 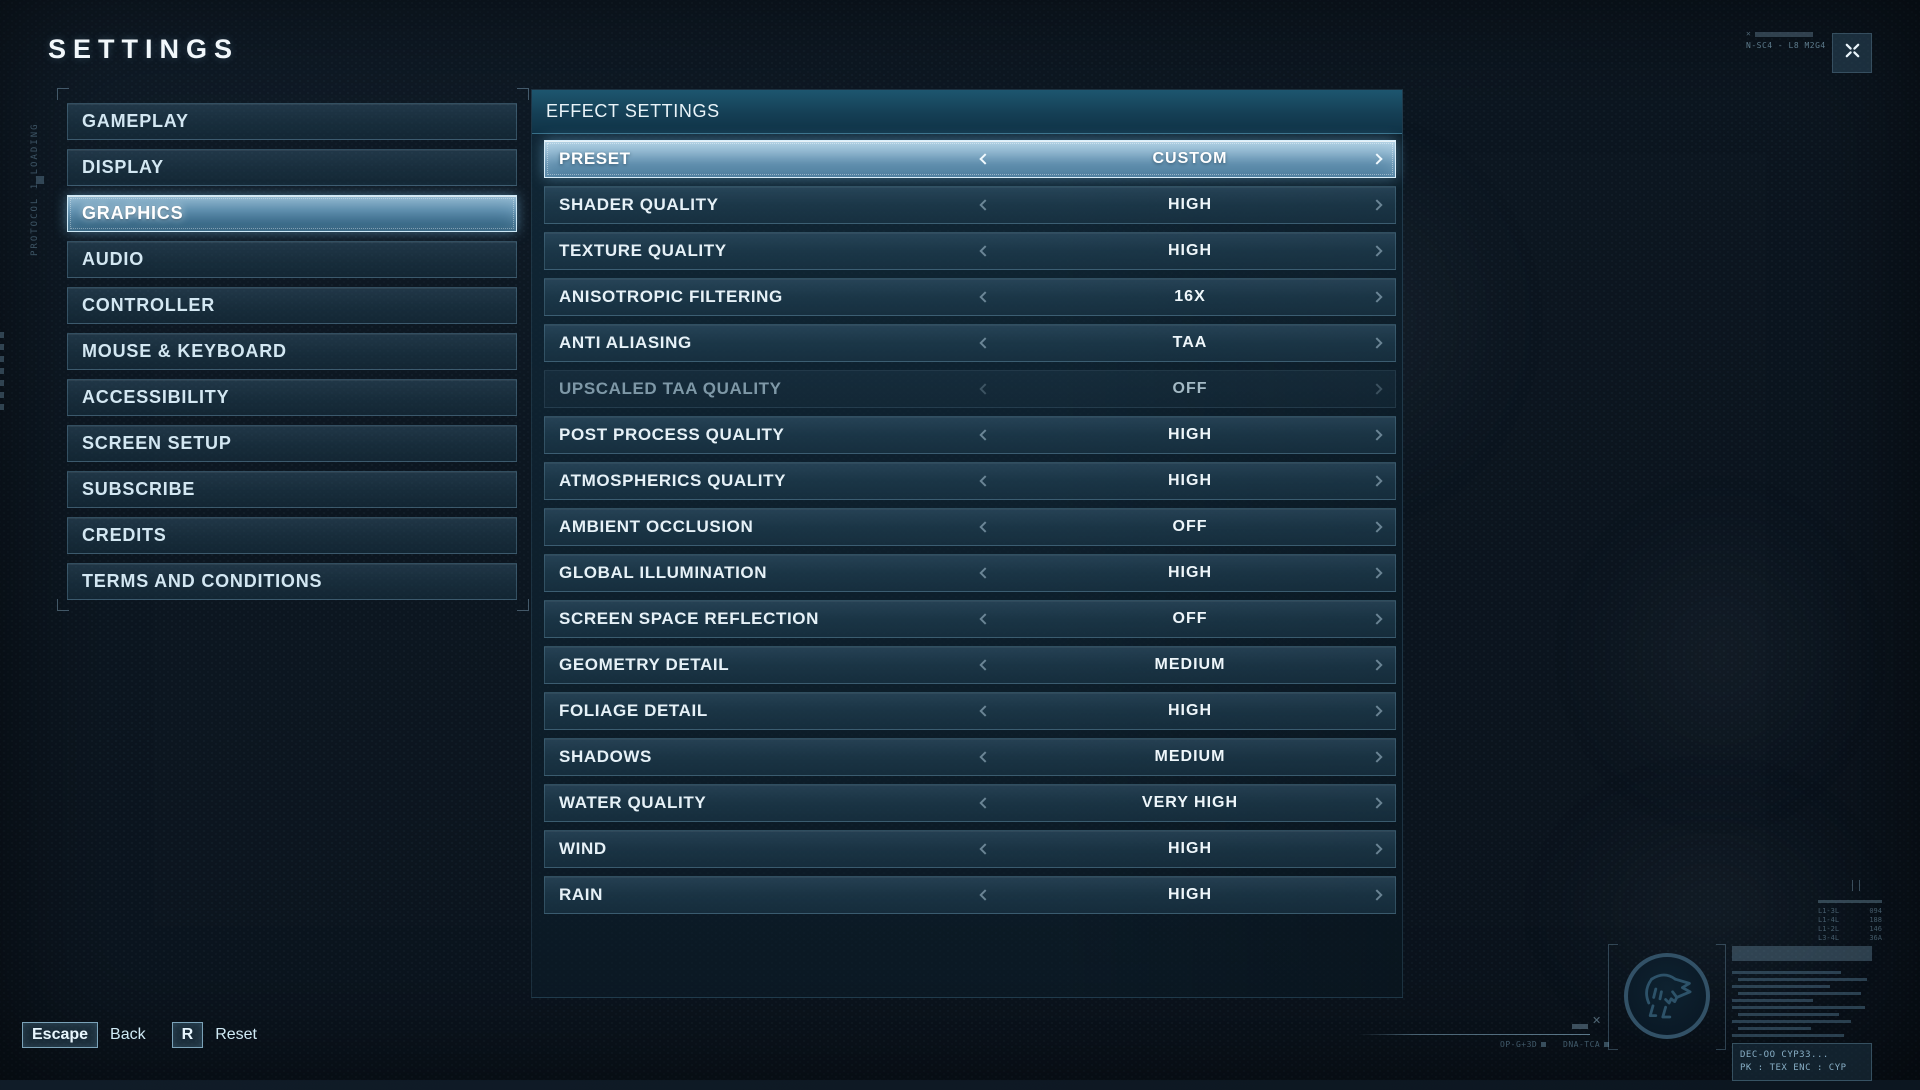 I want to click on jurassic-trex-logo, so click(x=1667, y=996).